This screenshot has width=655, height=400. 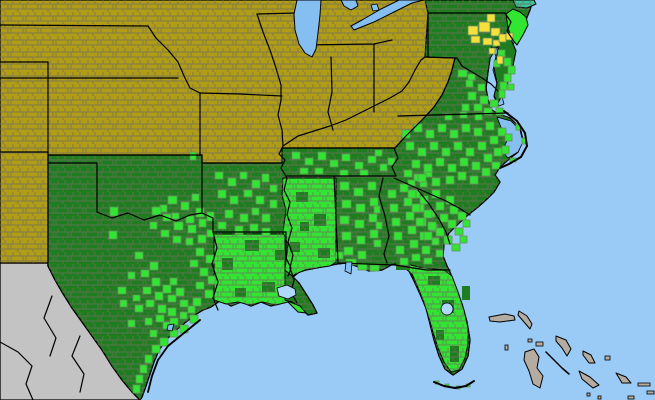 What do you see at coordinates (454, 384) in the screenshot?
I see `florida-keys` at bounding box center [454, 384].